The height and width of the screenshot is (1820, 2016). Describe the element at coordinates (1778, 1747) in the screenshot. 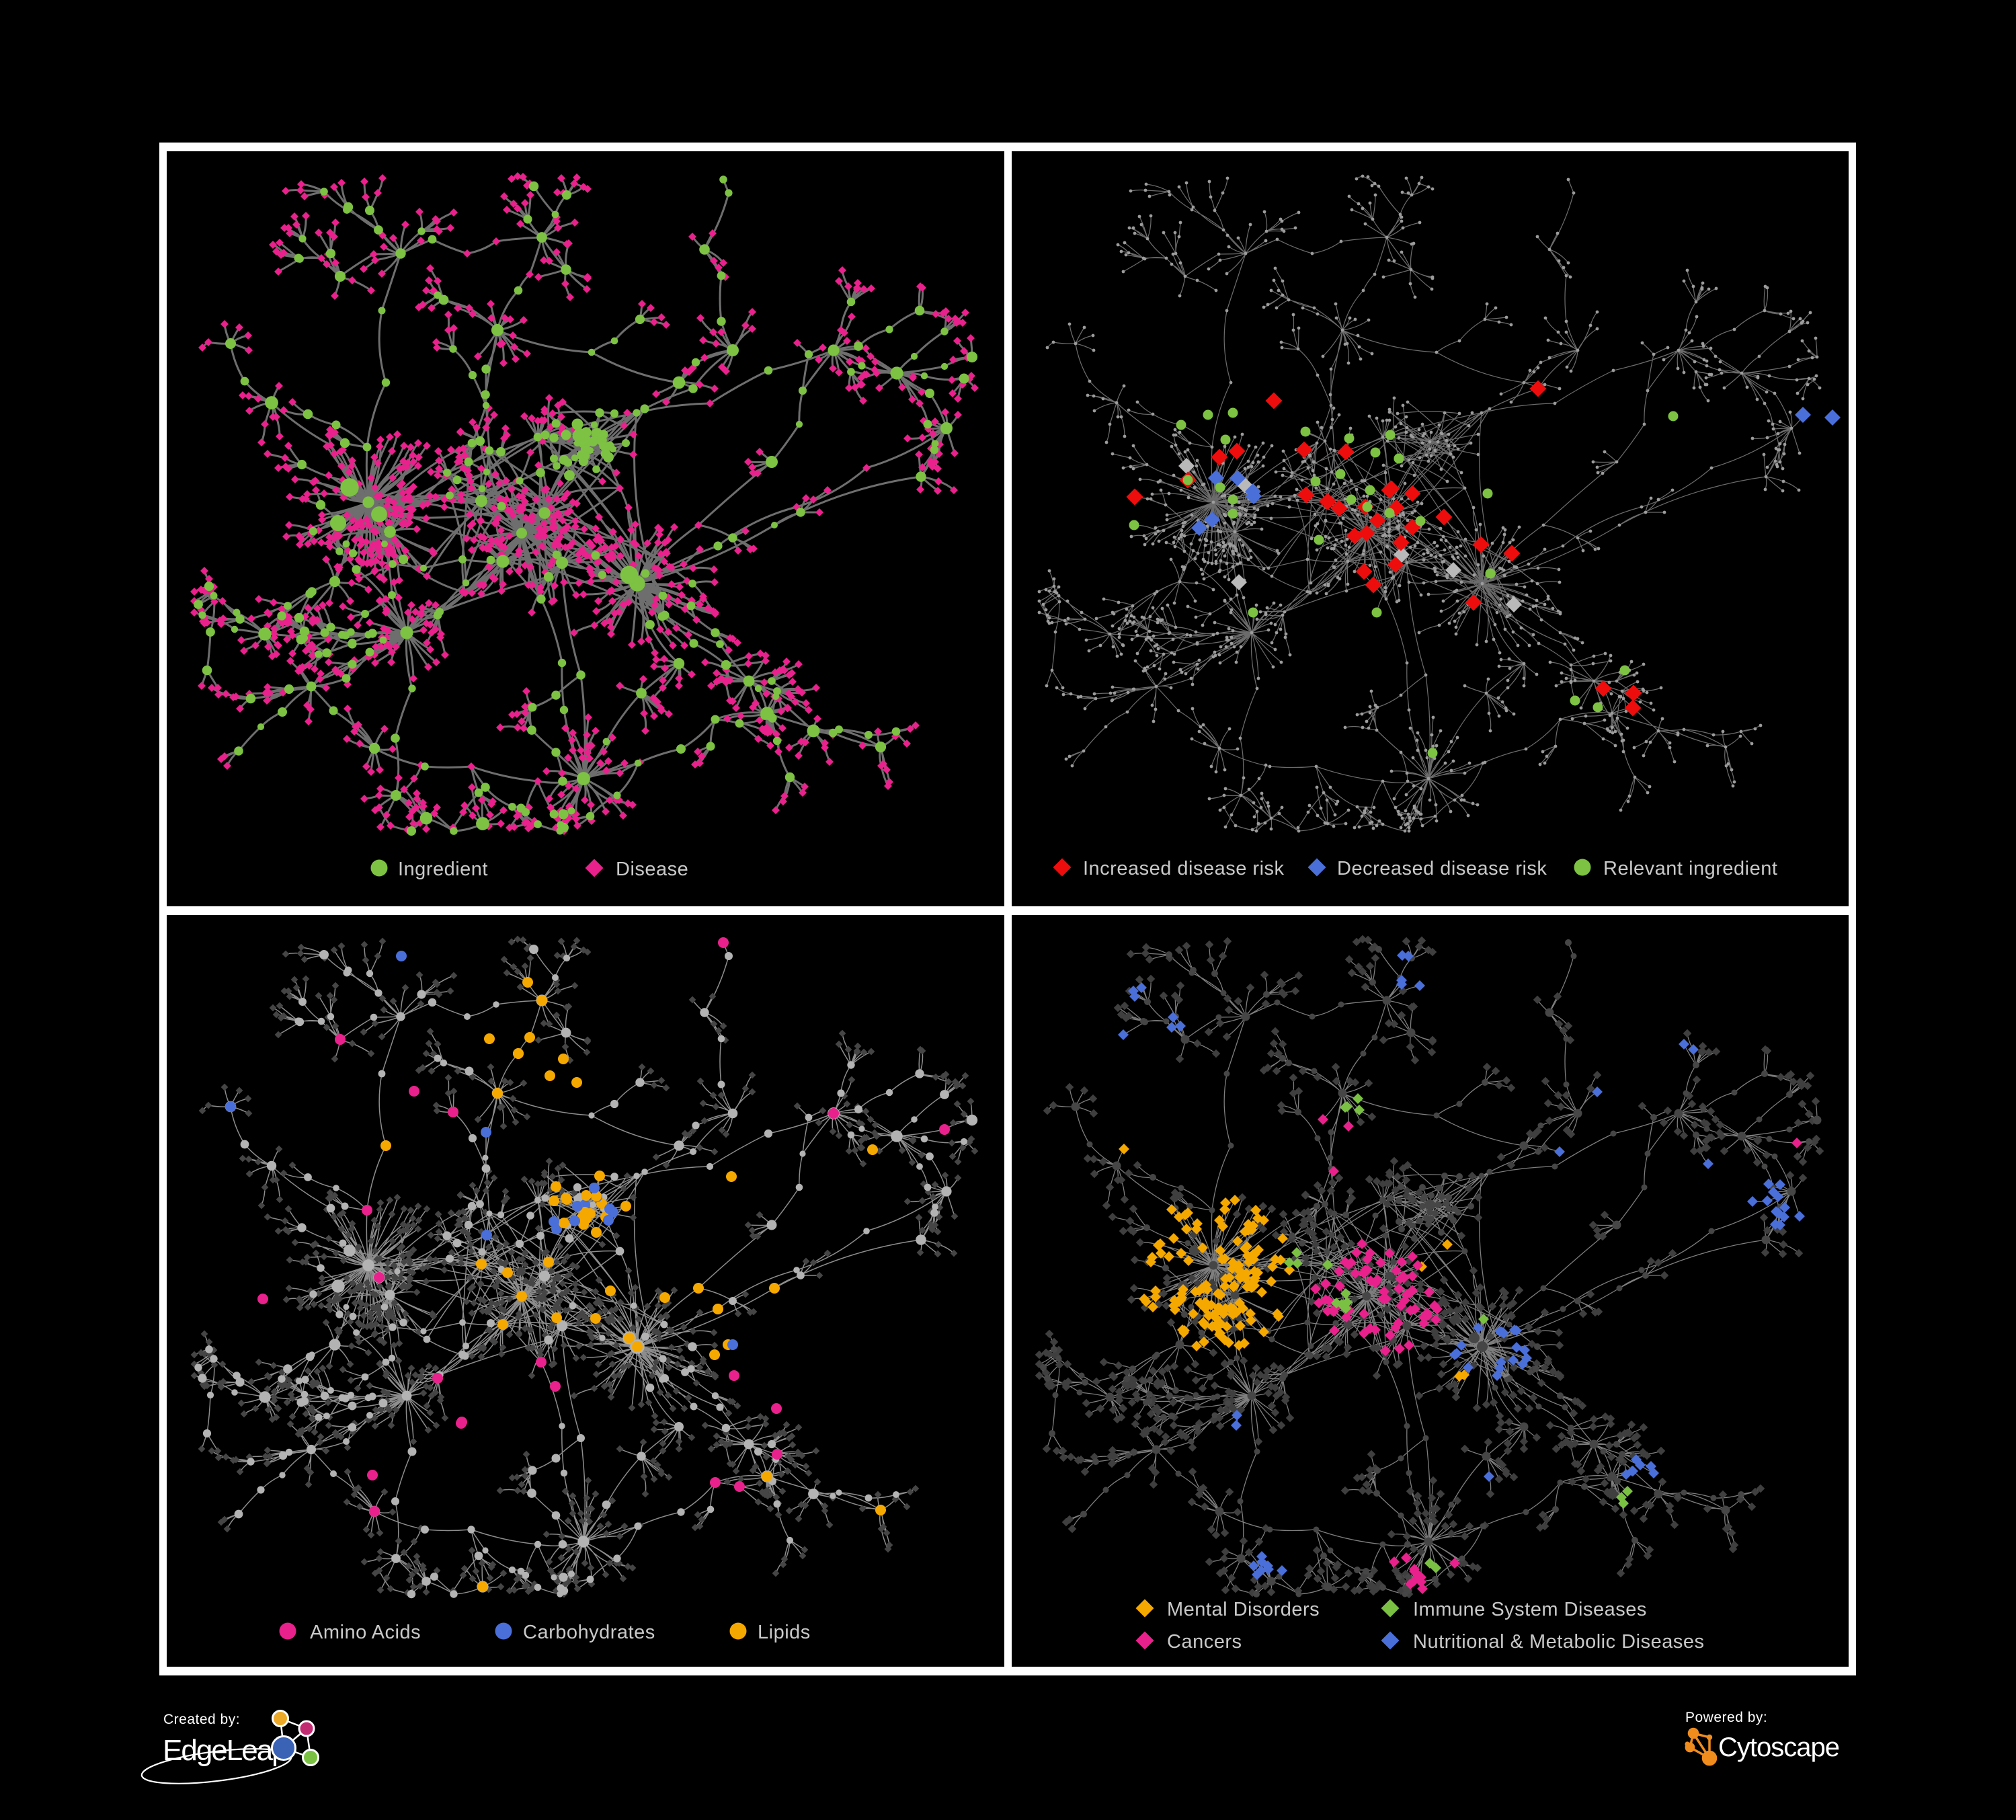

I see `svg-text: Cytoscape` at that location.